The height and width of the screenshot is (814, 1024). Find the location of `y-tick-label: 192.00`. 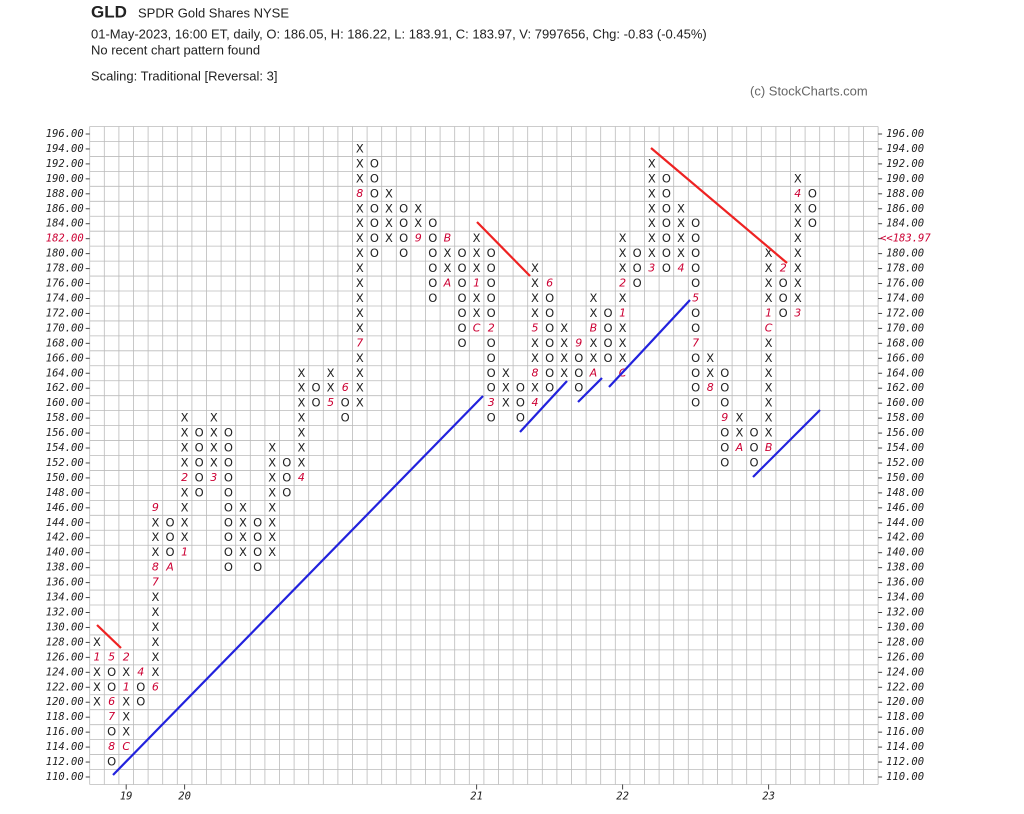

y-tick-label: 192.00 is located at coordinates (65, 164).